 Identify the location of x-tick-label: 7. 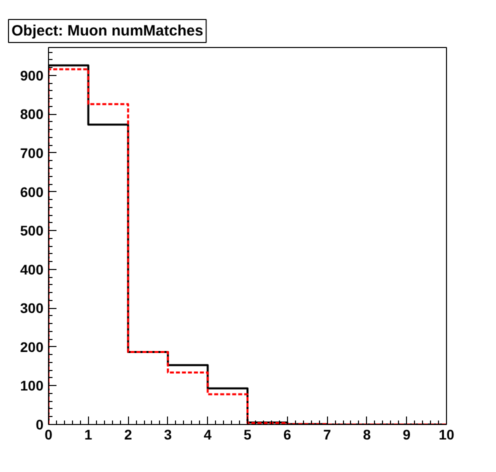
(327, 434).